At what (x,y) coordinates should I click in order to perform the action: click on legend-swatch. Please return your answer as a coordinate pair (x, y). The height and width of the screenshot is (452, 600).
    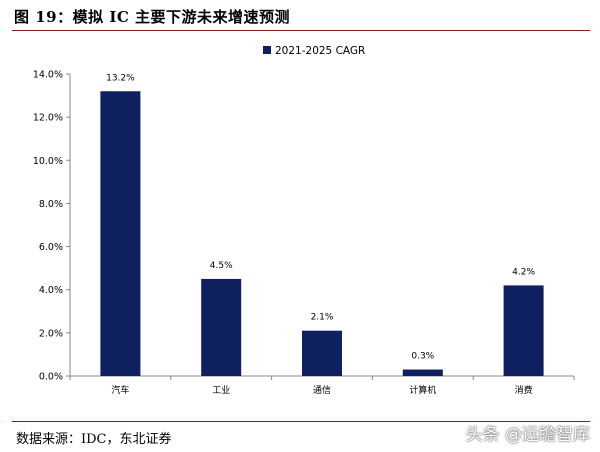
    Looking at the image, I should click on (267, 50).